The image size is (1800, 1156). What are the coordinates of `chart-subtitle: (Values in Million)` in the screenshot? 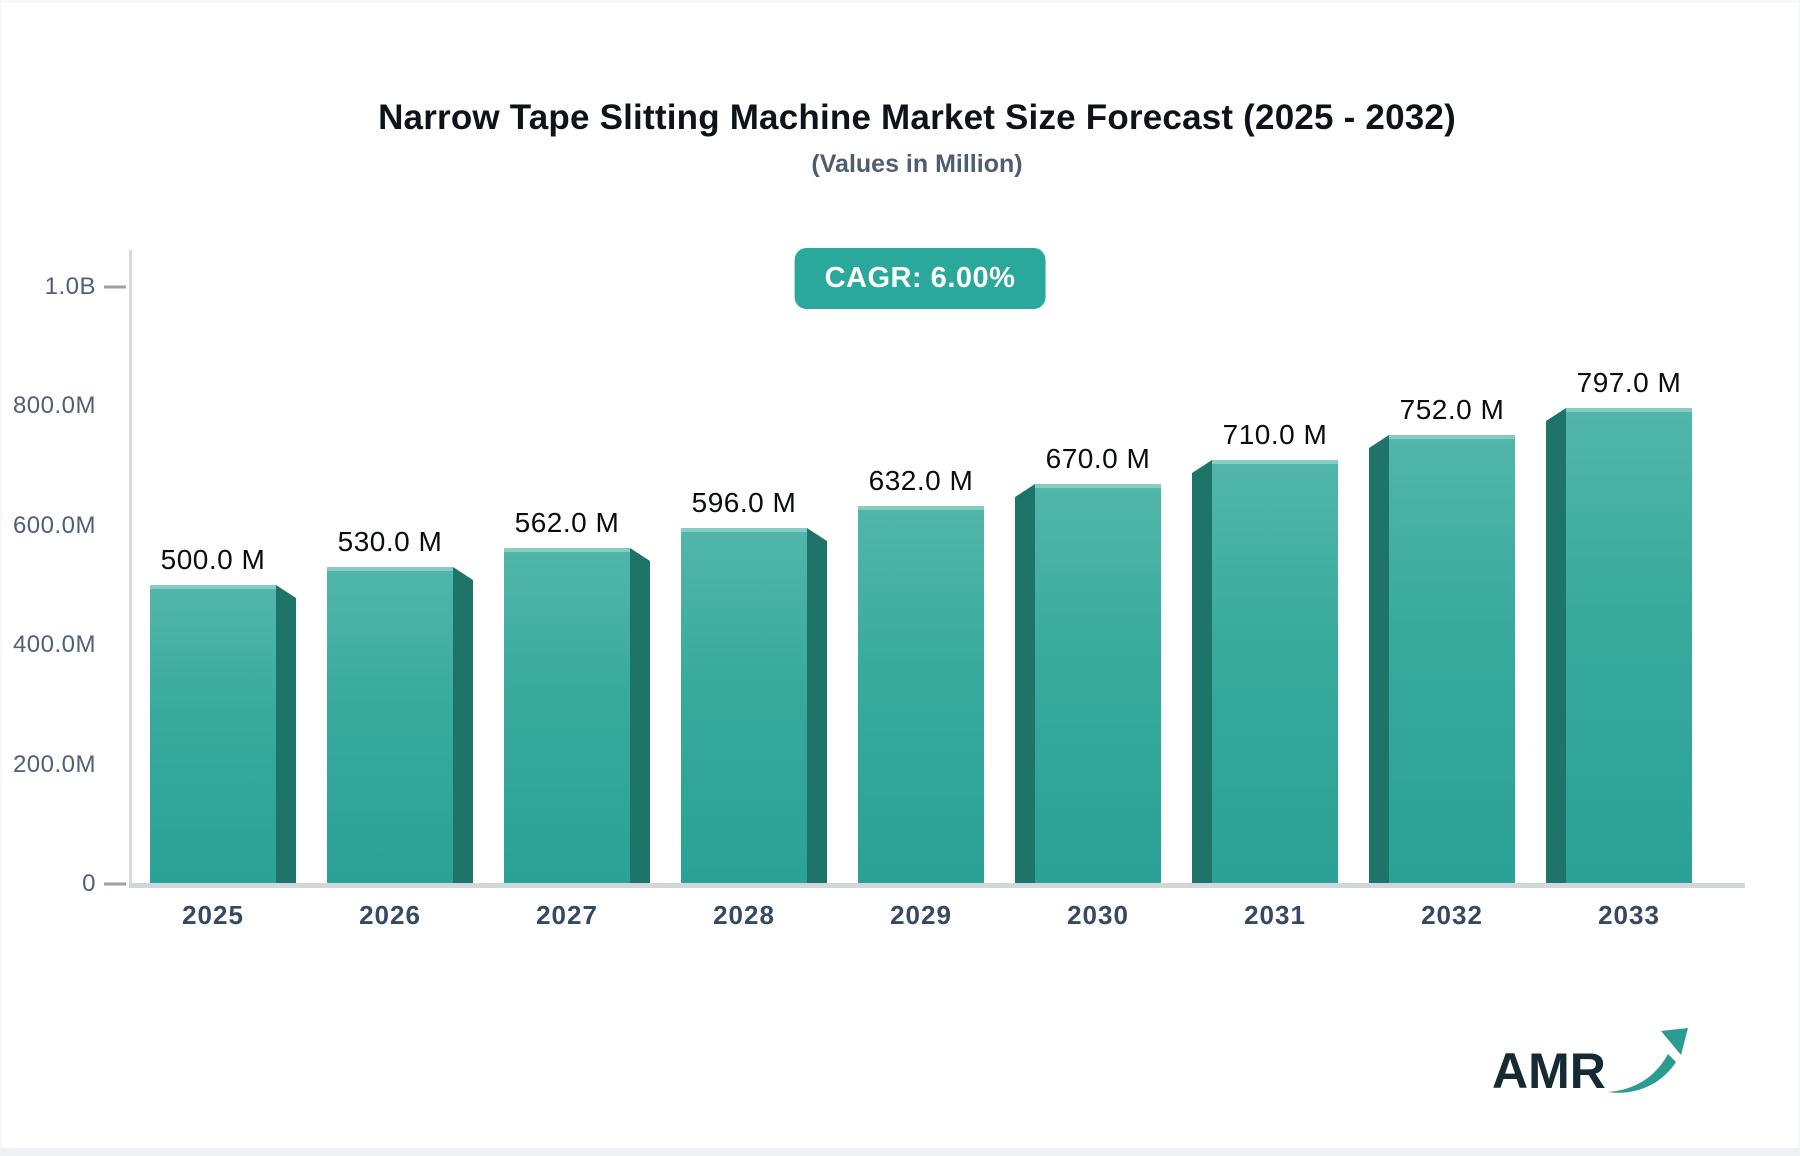 It's located at (917, 164).